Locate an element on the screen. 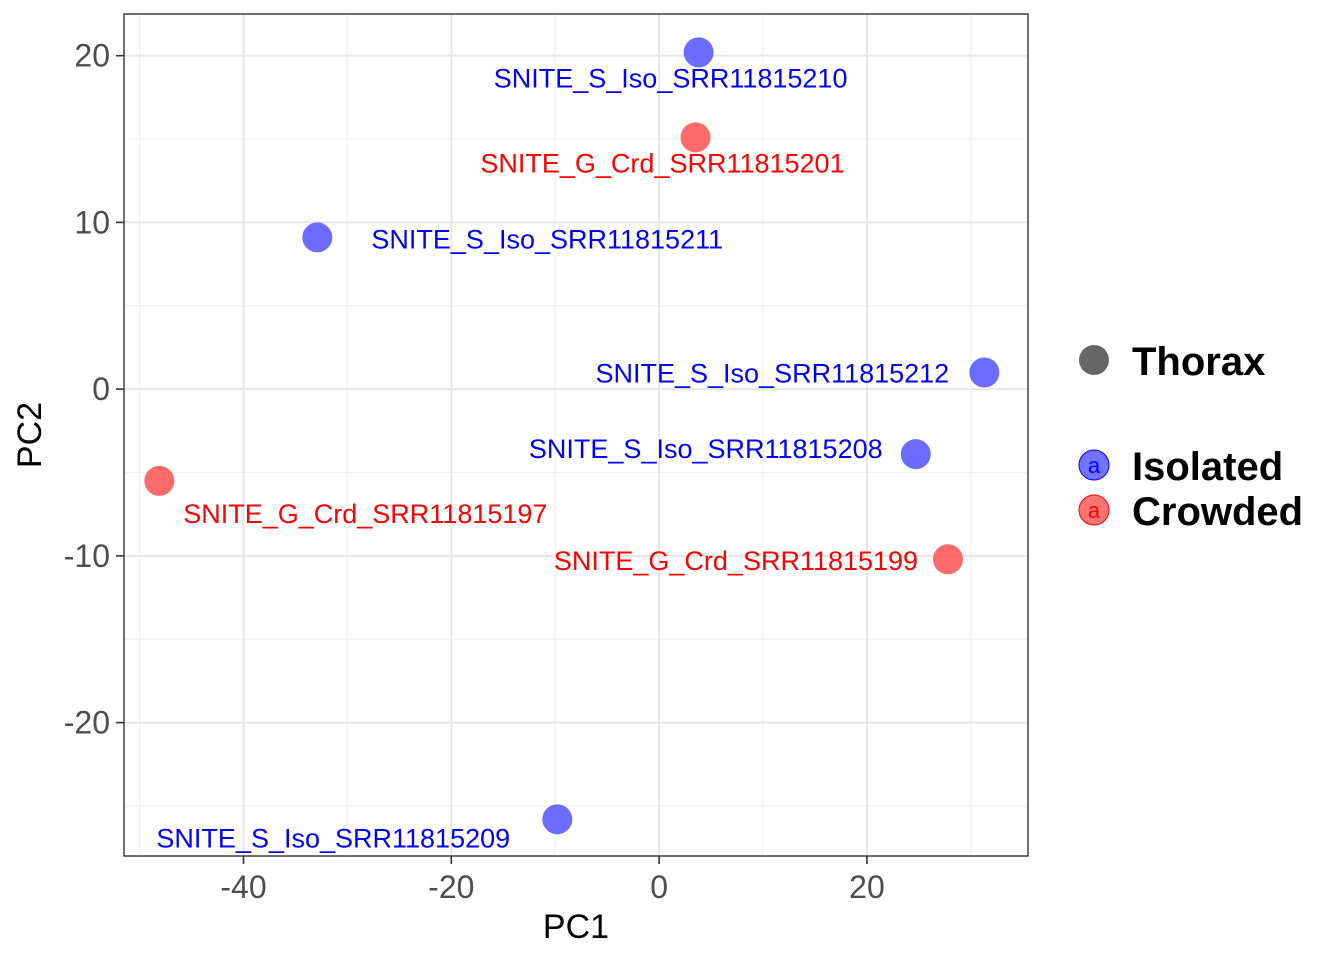 Image resolution: width=1344 pixels, height=960 pixels. point-label: SNITE_S_Iso_SRR11815209 is located at coordinates (333, 838).